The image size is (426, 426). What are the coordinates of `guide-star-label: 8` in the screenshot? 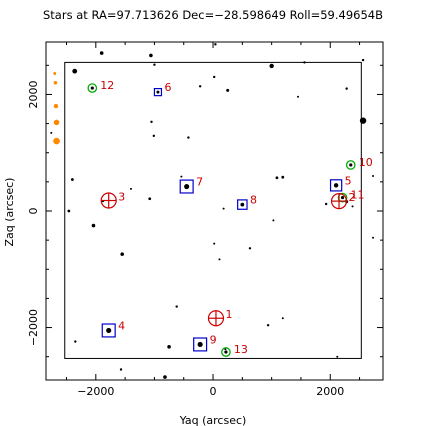 It's located at (253, 200).